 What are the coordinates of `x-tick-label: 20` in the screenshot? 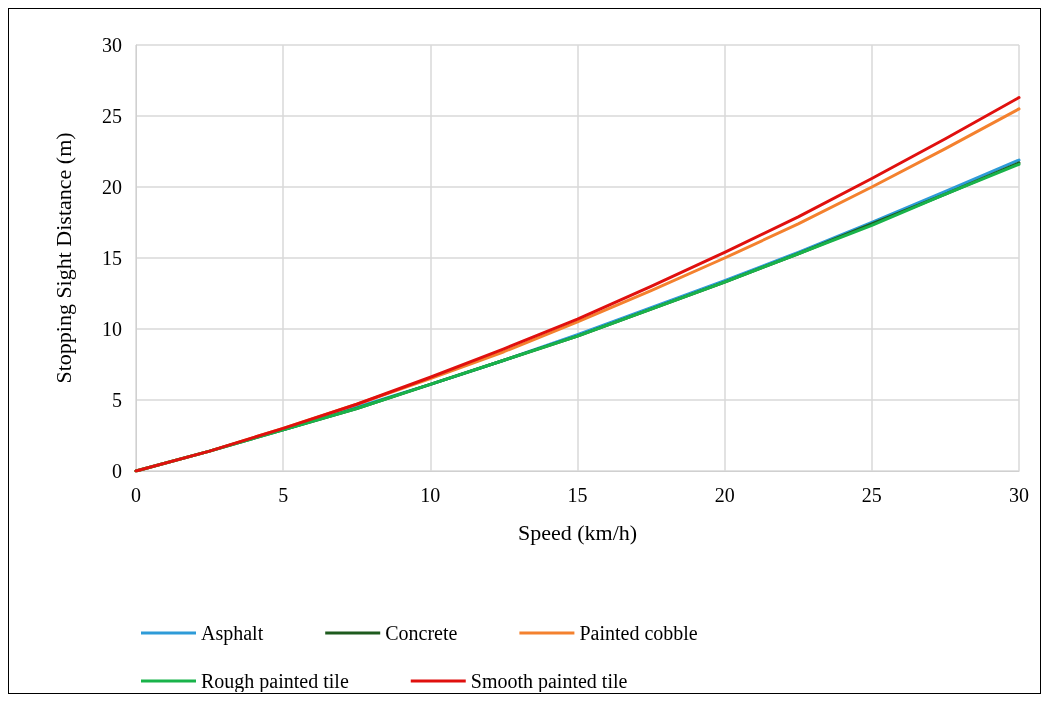 It's located at (724, 495).